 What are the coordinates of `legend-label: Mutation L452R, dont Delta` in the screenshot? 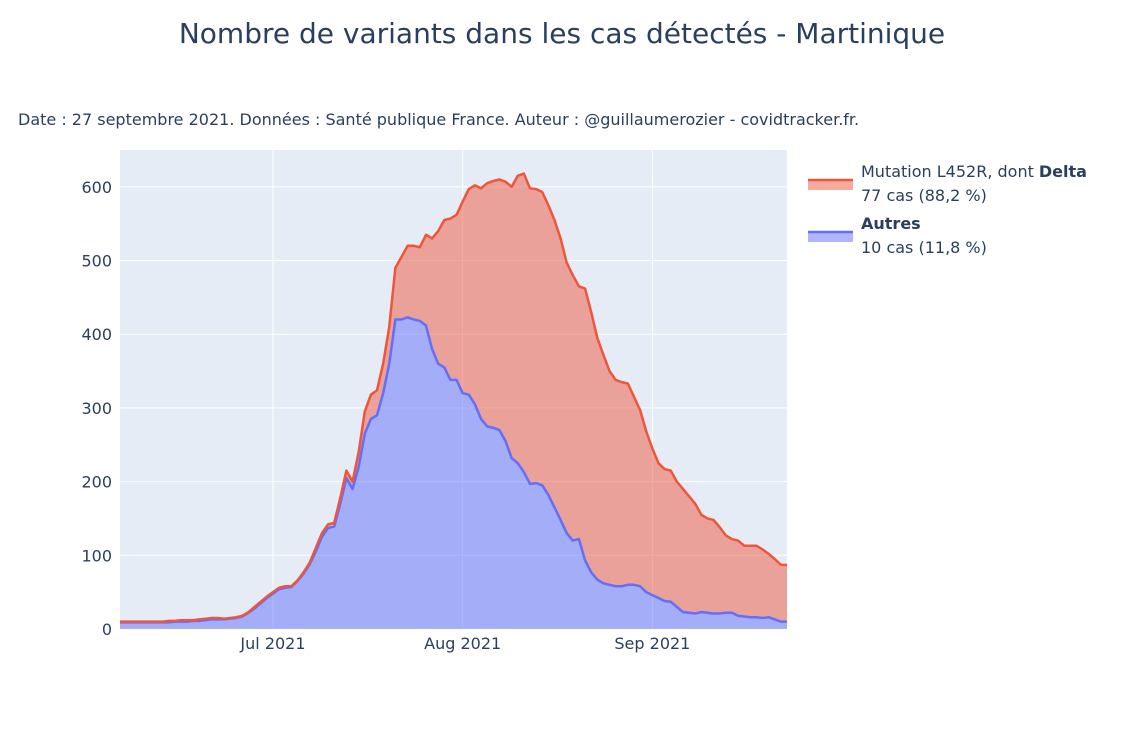 It's located at (974, 171).